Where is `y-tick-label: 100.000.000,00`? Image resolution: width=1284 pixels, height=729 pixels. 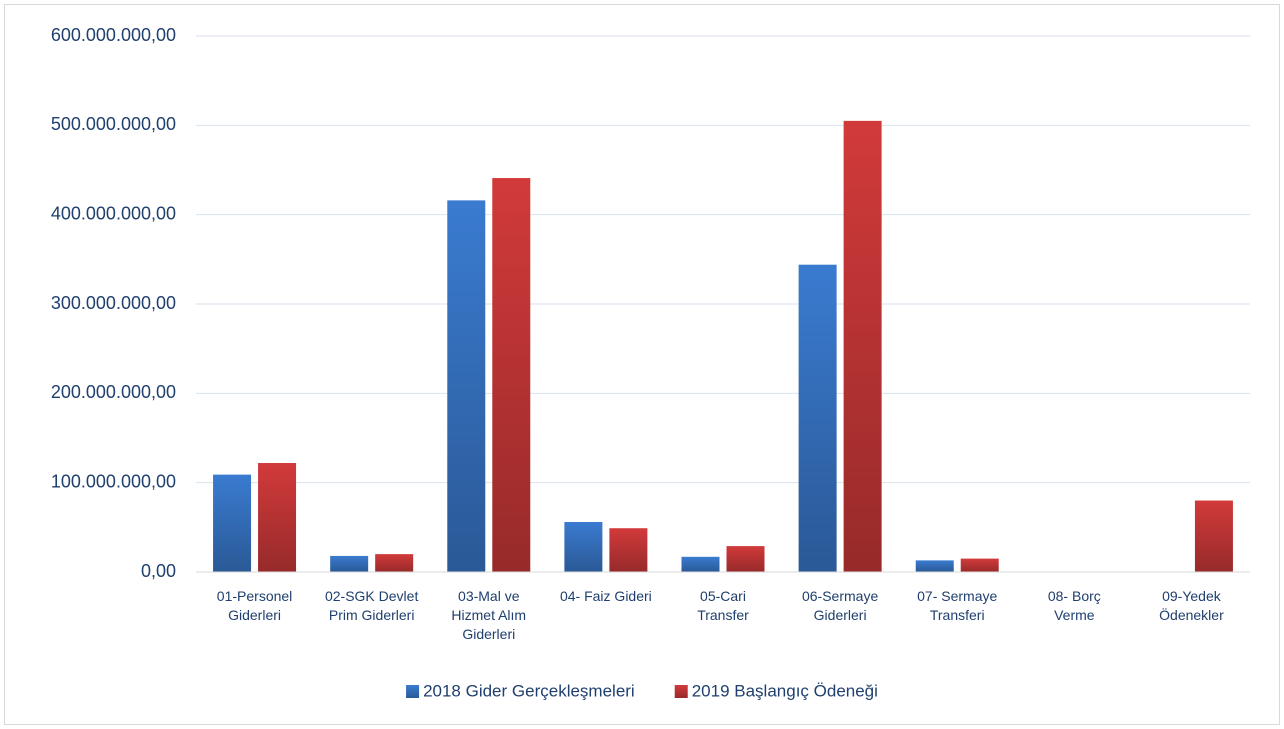 y-tick-label: 100.000.000,00 is located at coordinates (113, 481).